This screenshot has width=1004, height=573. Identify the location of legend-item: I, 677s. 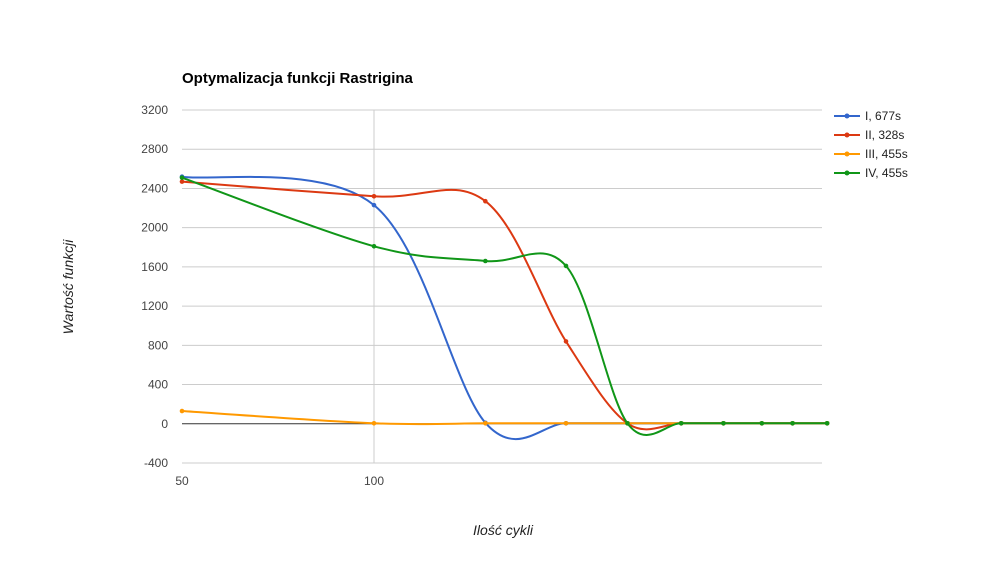
(867, 116).